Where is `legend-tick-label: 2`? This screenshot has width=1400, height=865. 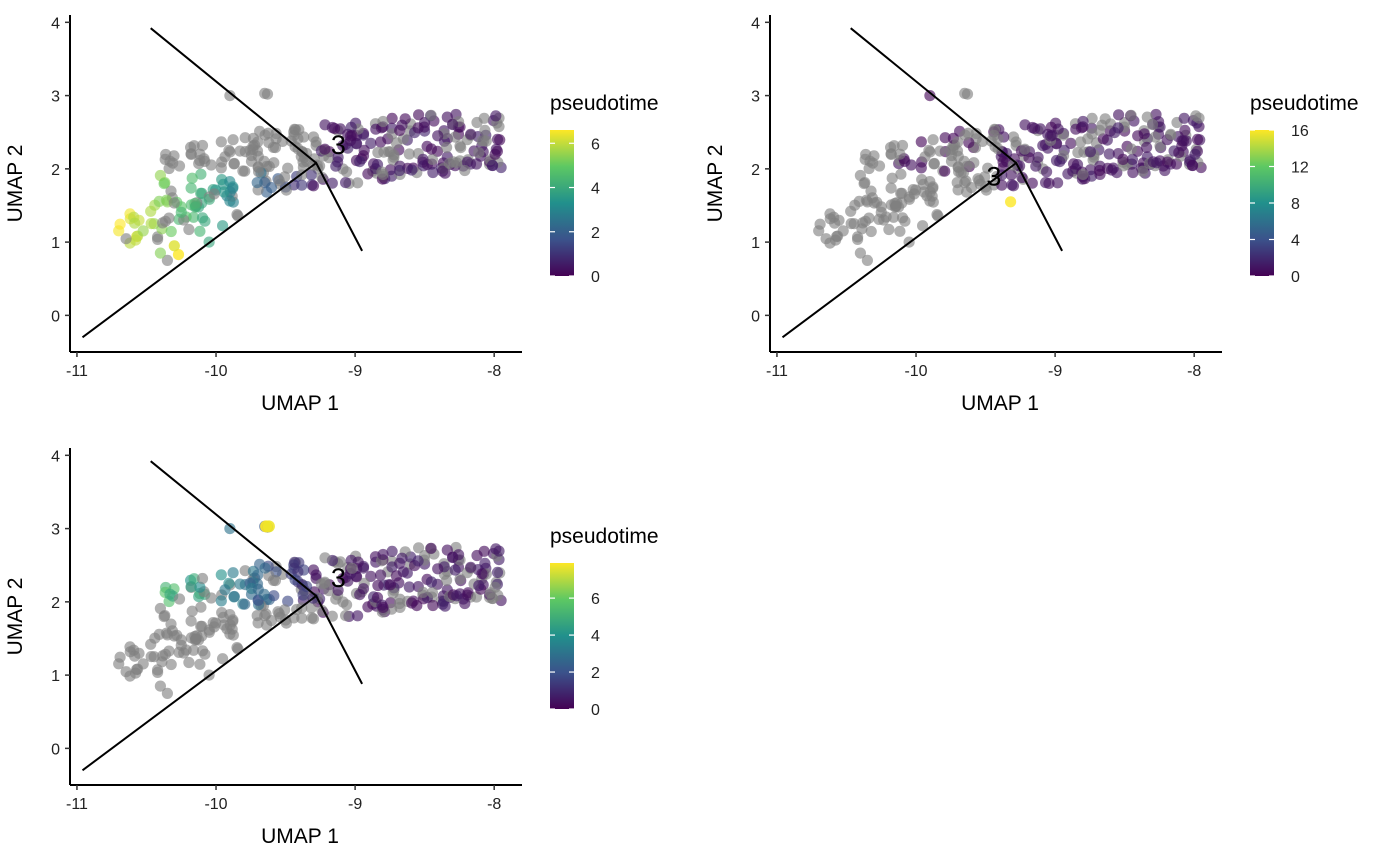 legend-tick-label: 2 is located at coordinates (595, 233).